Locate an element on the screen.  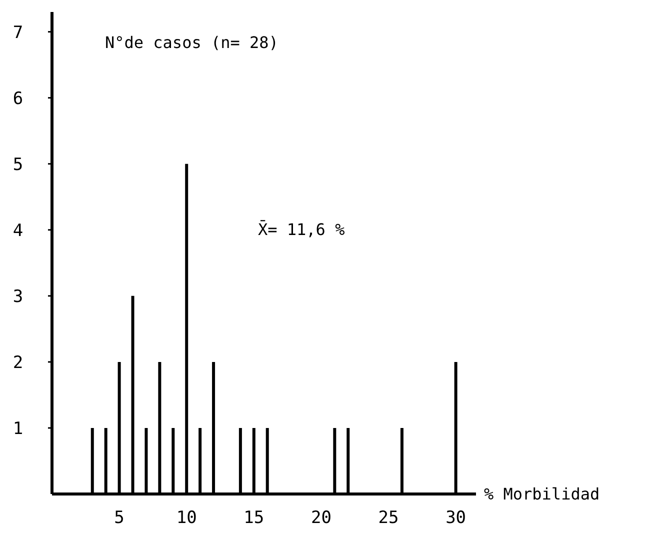
x-tick-label: 30 is located at coordinates (456, 518).